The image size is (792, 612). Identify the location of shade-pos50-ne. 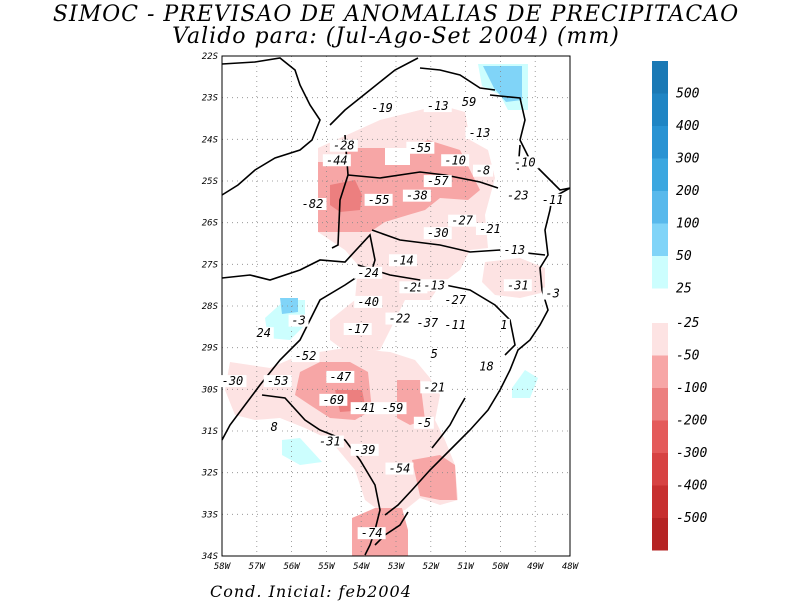
(502, 84).